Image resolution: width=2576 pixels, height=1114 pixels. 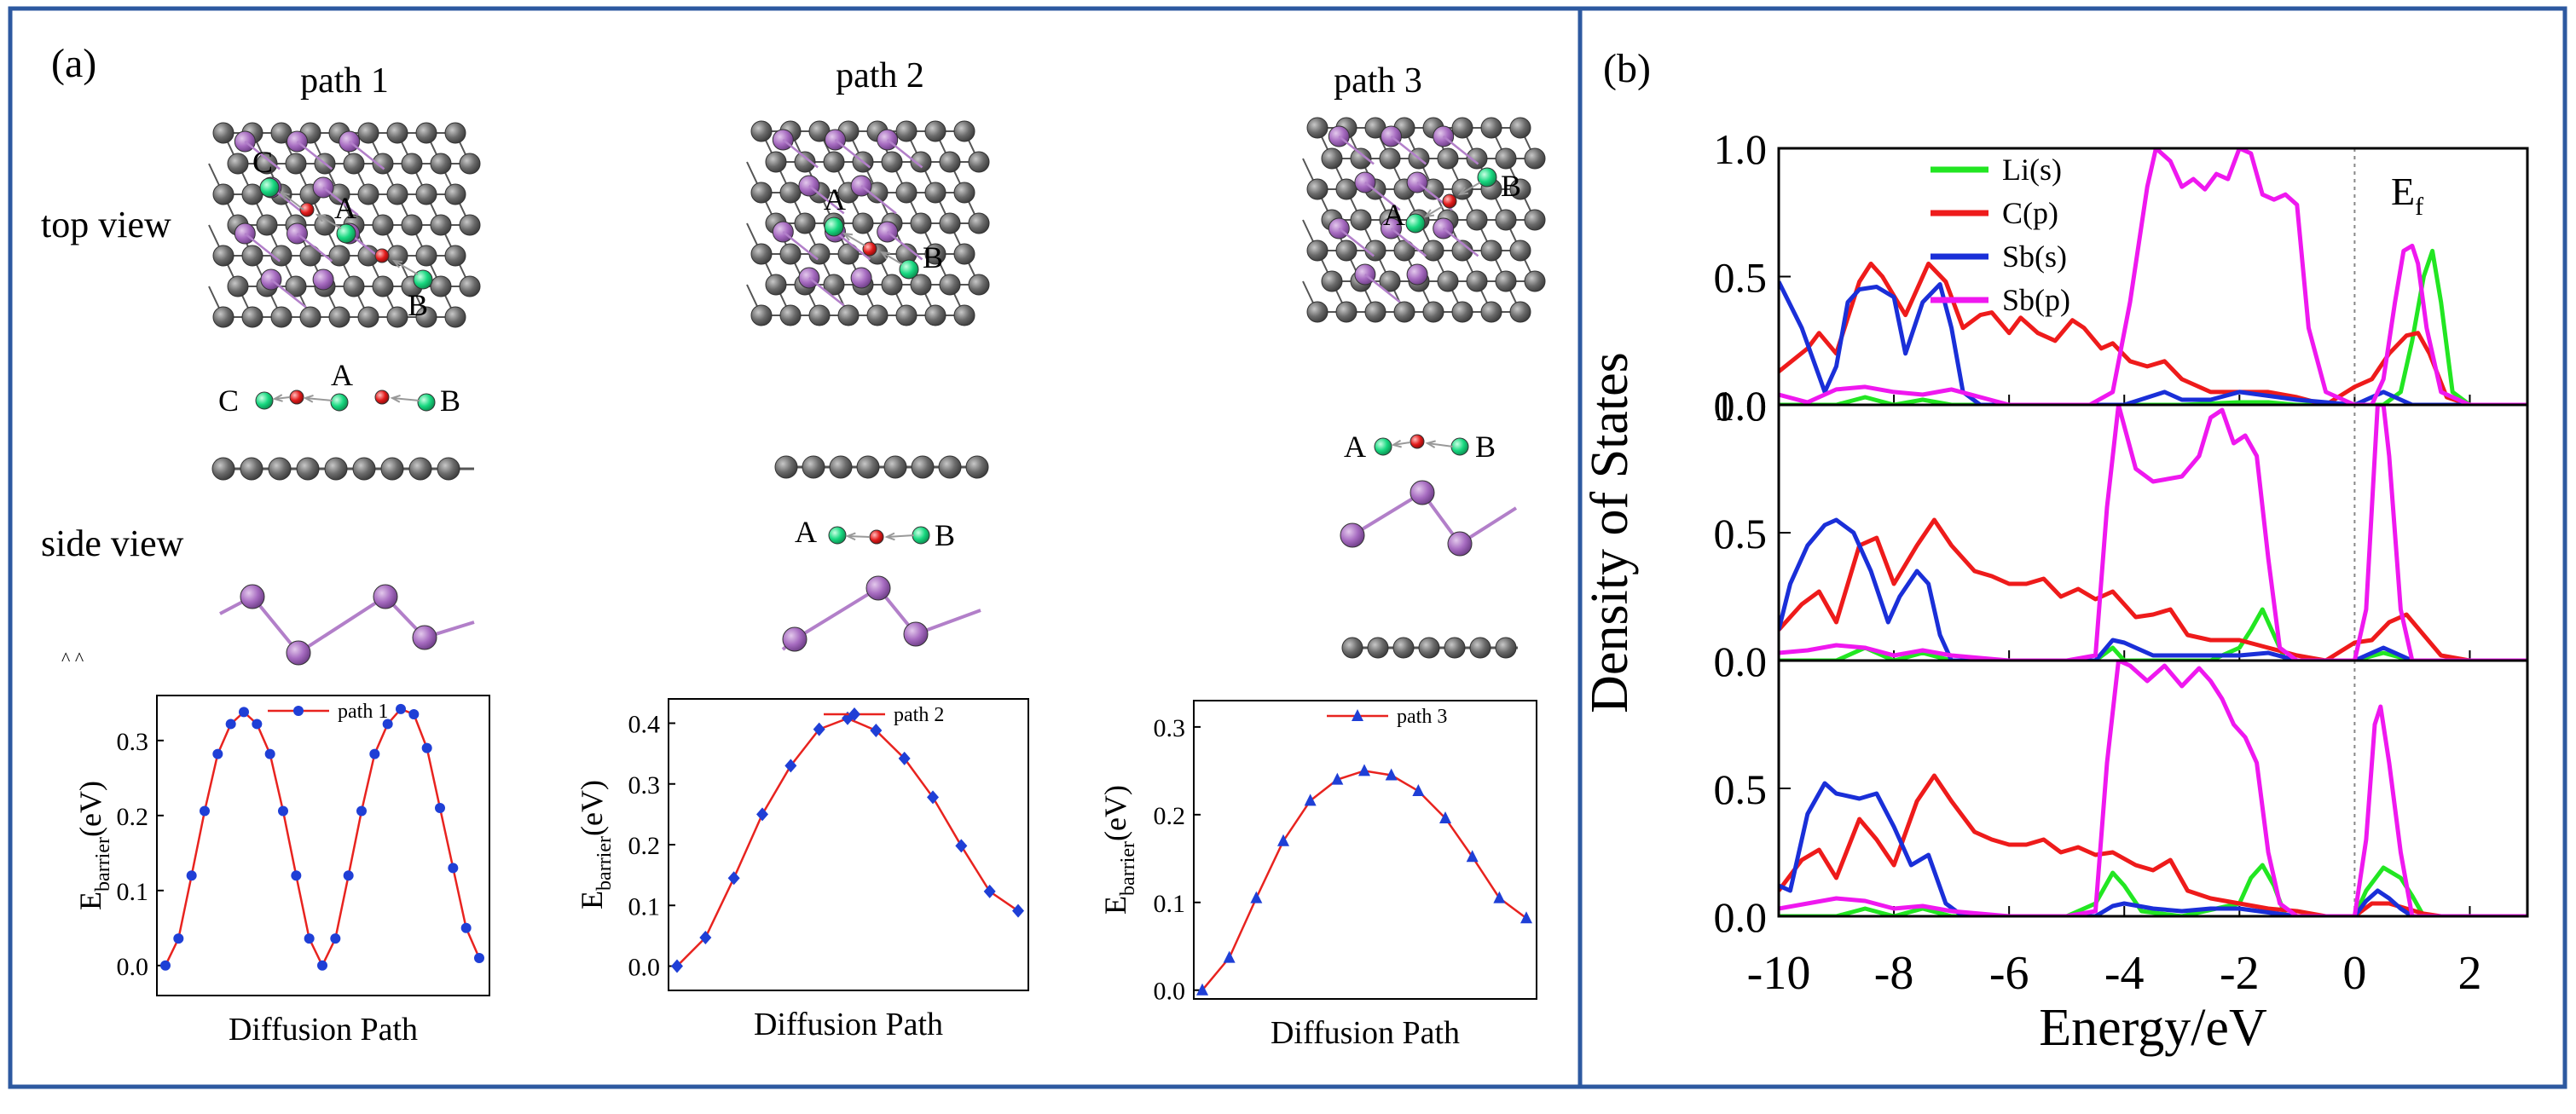 I want to click on dos-panel-3: 0.0 0.5, so click(x=2121, y=800).